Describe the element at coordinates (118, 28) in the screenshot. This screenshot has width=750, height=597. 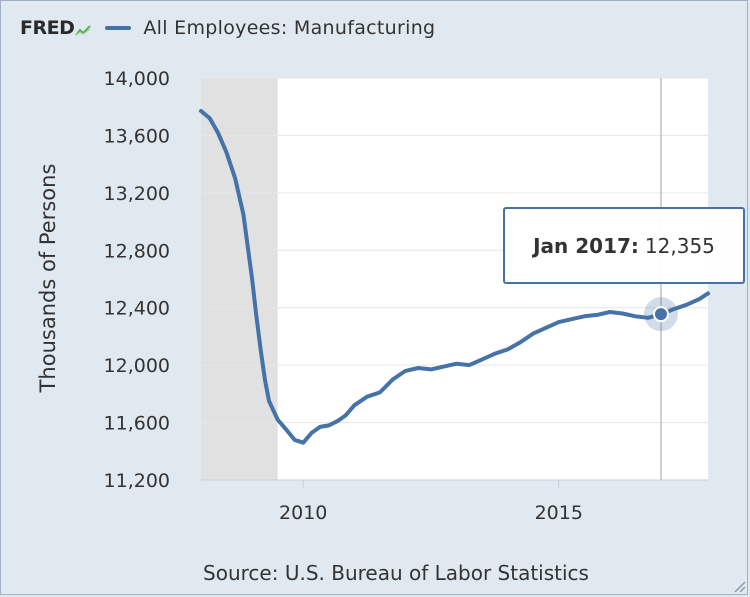
I see `legend-series-swatch` at that location.